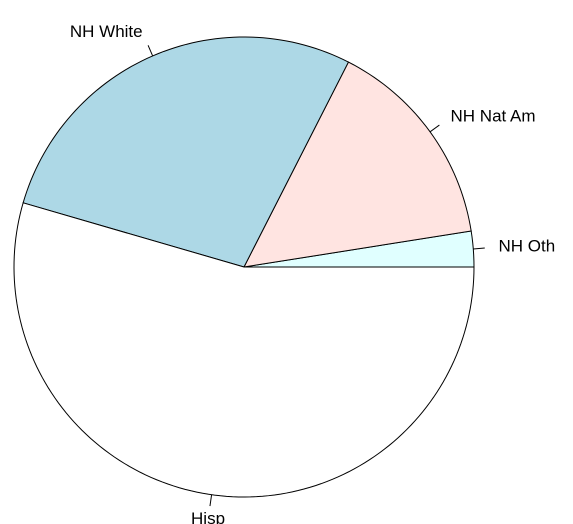 The image size is (573, 524). What do you see at coordinates (150, 51) in the screenshot?
I see `leader-line-nh-white` at bounding box center [150, 51].